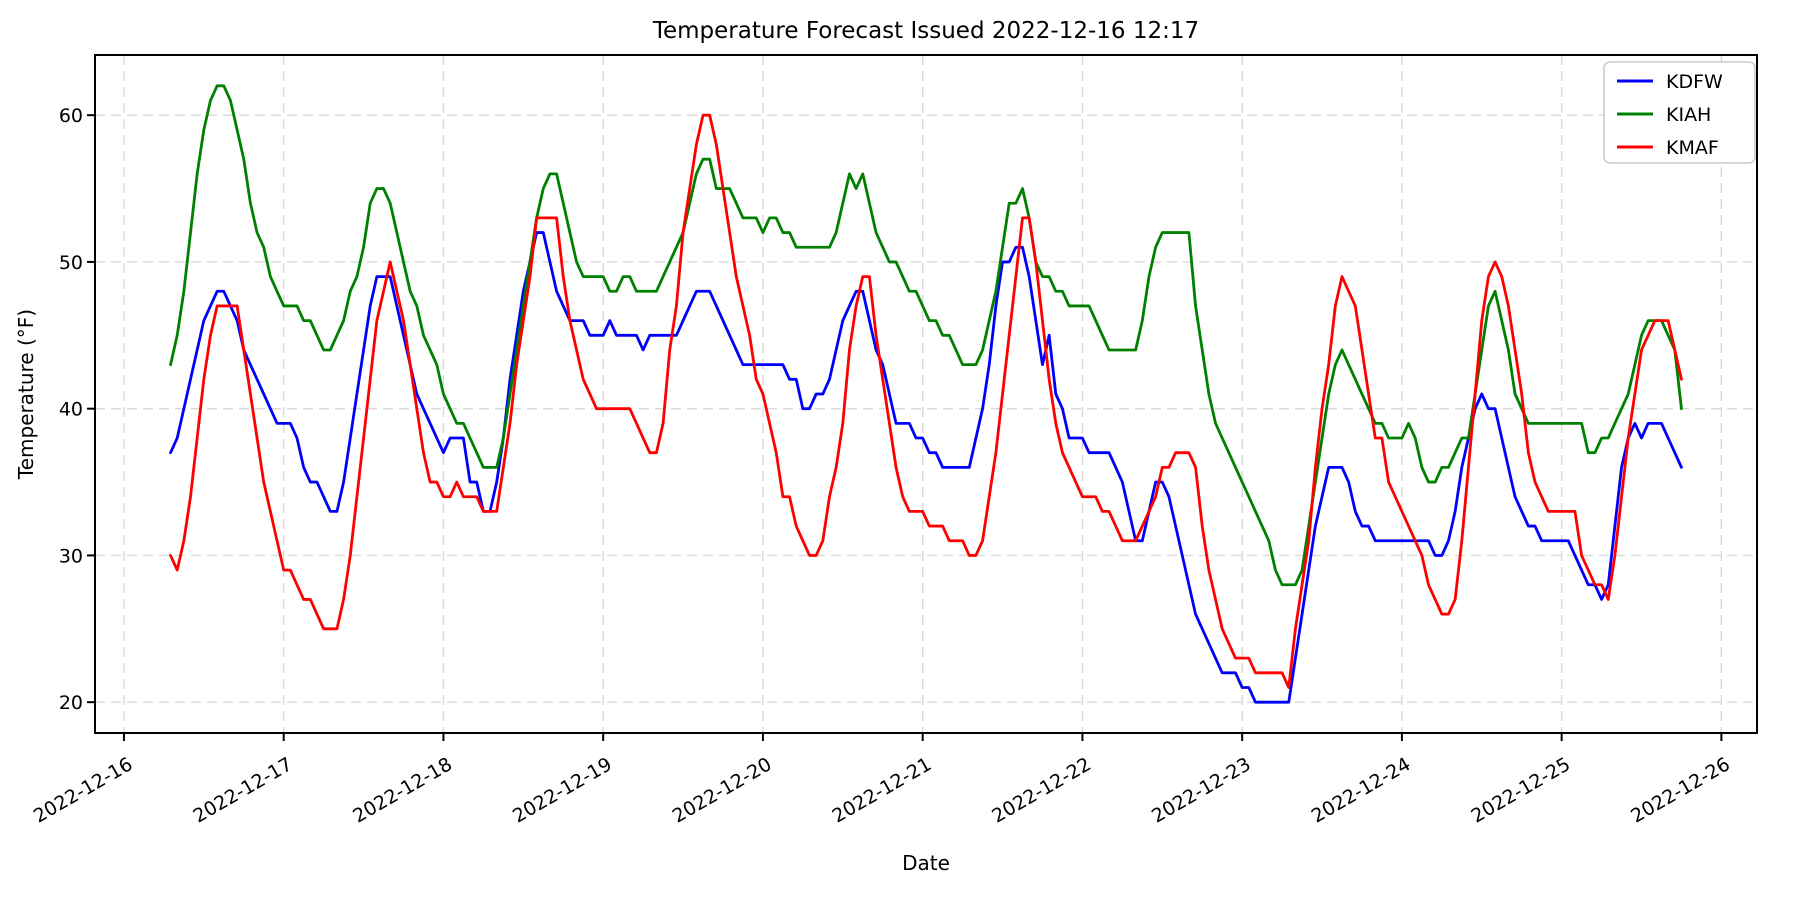 The height and width of the screenshot is (904, 1800). Describe the element at coordinates (71, 410) in the screenshot. I see `y-tick-label: 40` at that location.